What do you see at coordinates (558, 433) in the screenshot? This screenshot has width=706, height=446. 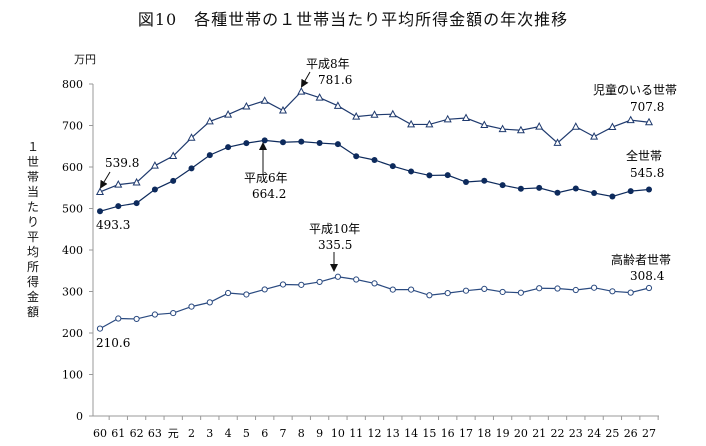 I see `x-tick-label: 22` at bounding box center [558, 433].